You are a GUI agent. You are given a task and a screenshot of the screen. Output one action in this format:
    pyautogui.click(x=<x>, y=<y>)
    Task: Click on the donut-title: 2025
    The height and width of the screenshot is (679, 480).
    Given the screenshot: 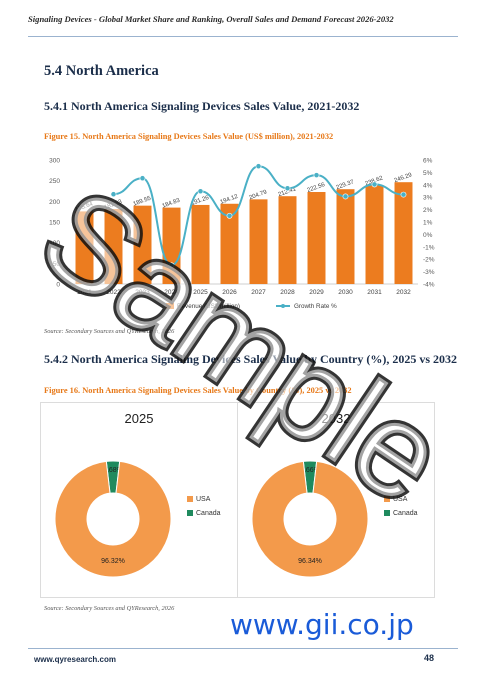 What is the action you would take?
    pyautogui.click(x=139, y=418)
    